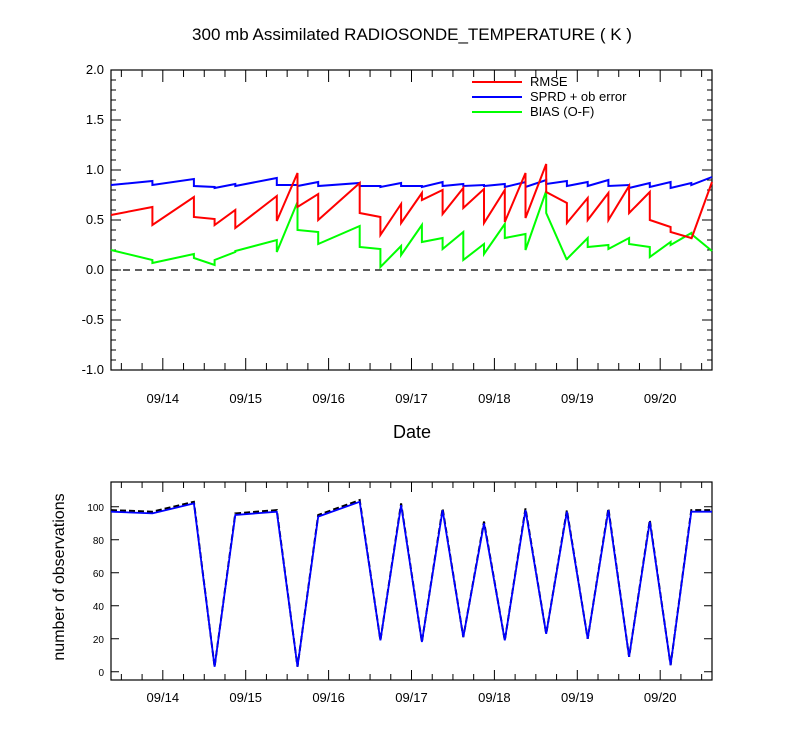 The image size is (800, 750). Describe the element at coordinates (95, 508) in the screenshot. I see `y-tick-label: 100` at that location.